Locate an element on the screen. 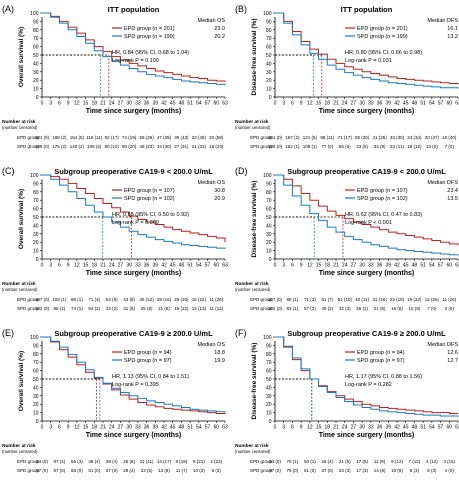 This screenshot has height=500, width=459. x-tick-label: 33 is located at coordinates (371, 428).